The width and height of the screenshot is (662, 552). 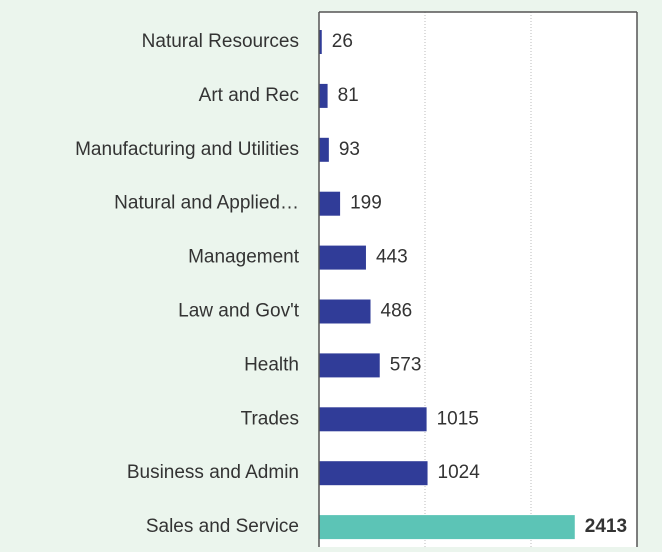 I want to click on value-label: 93, so click(x=349, y=149).